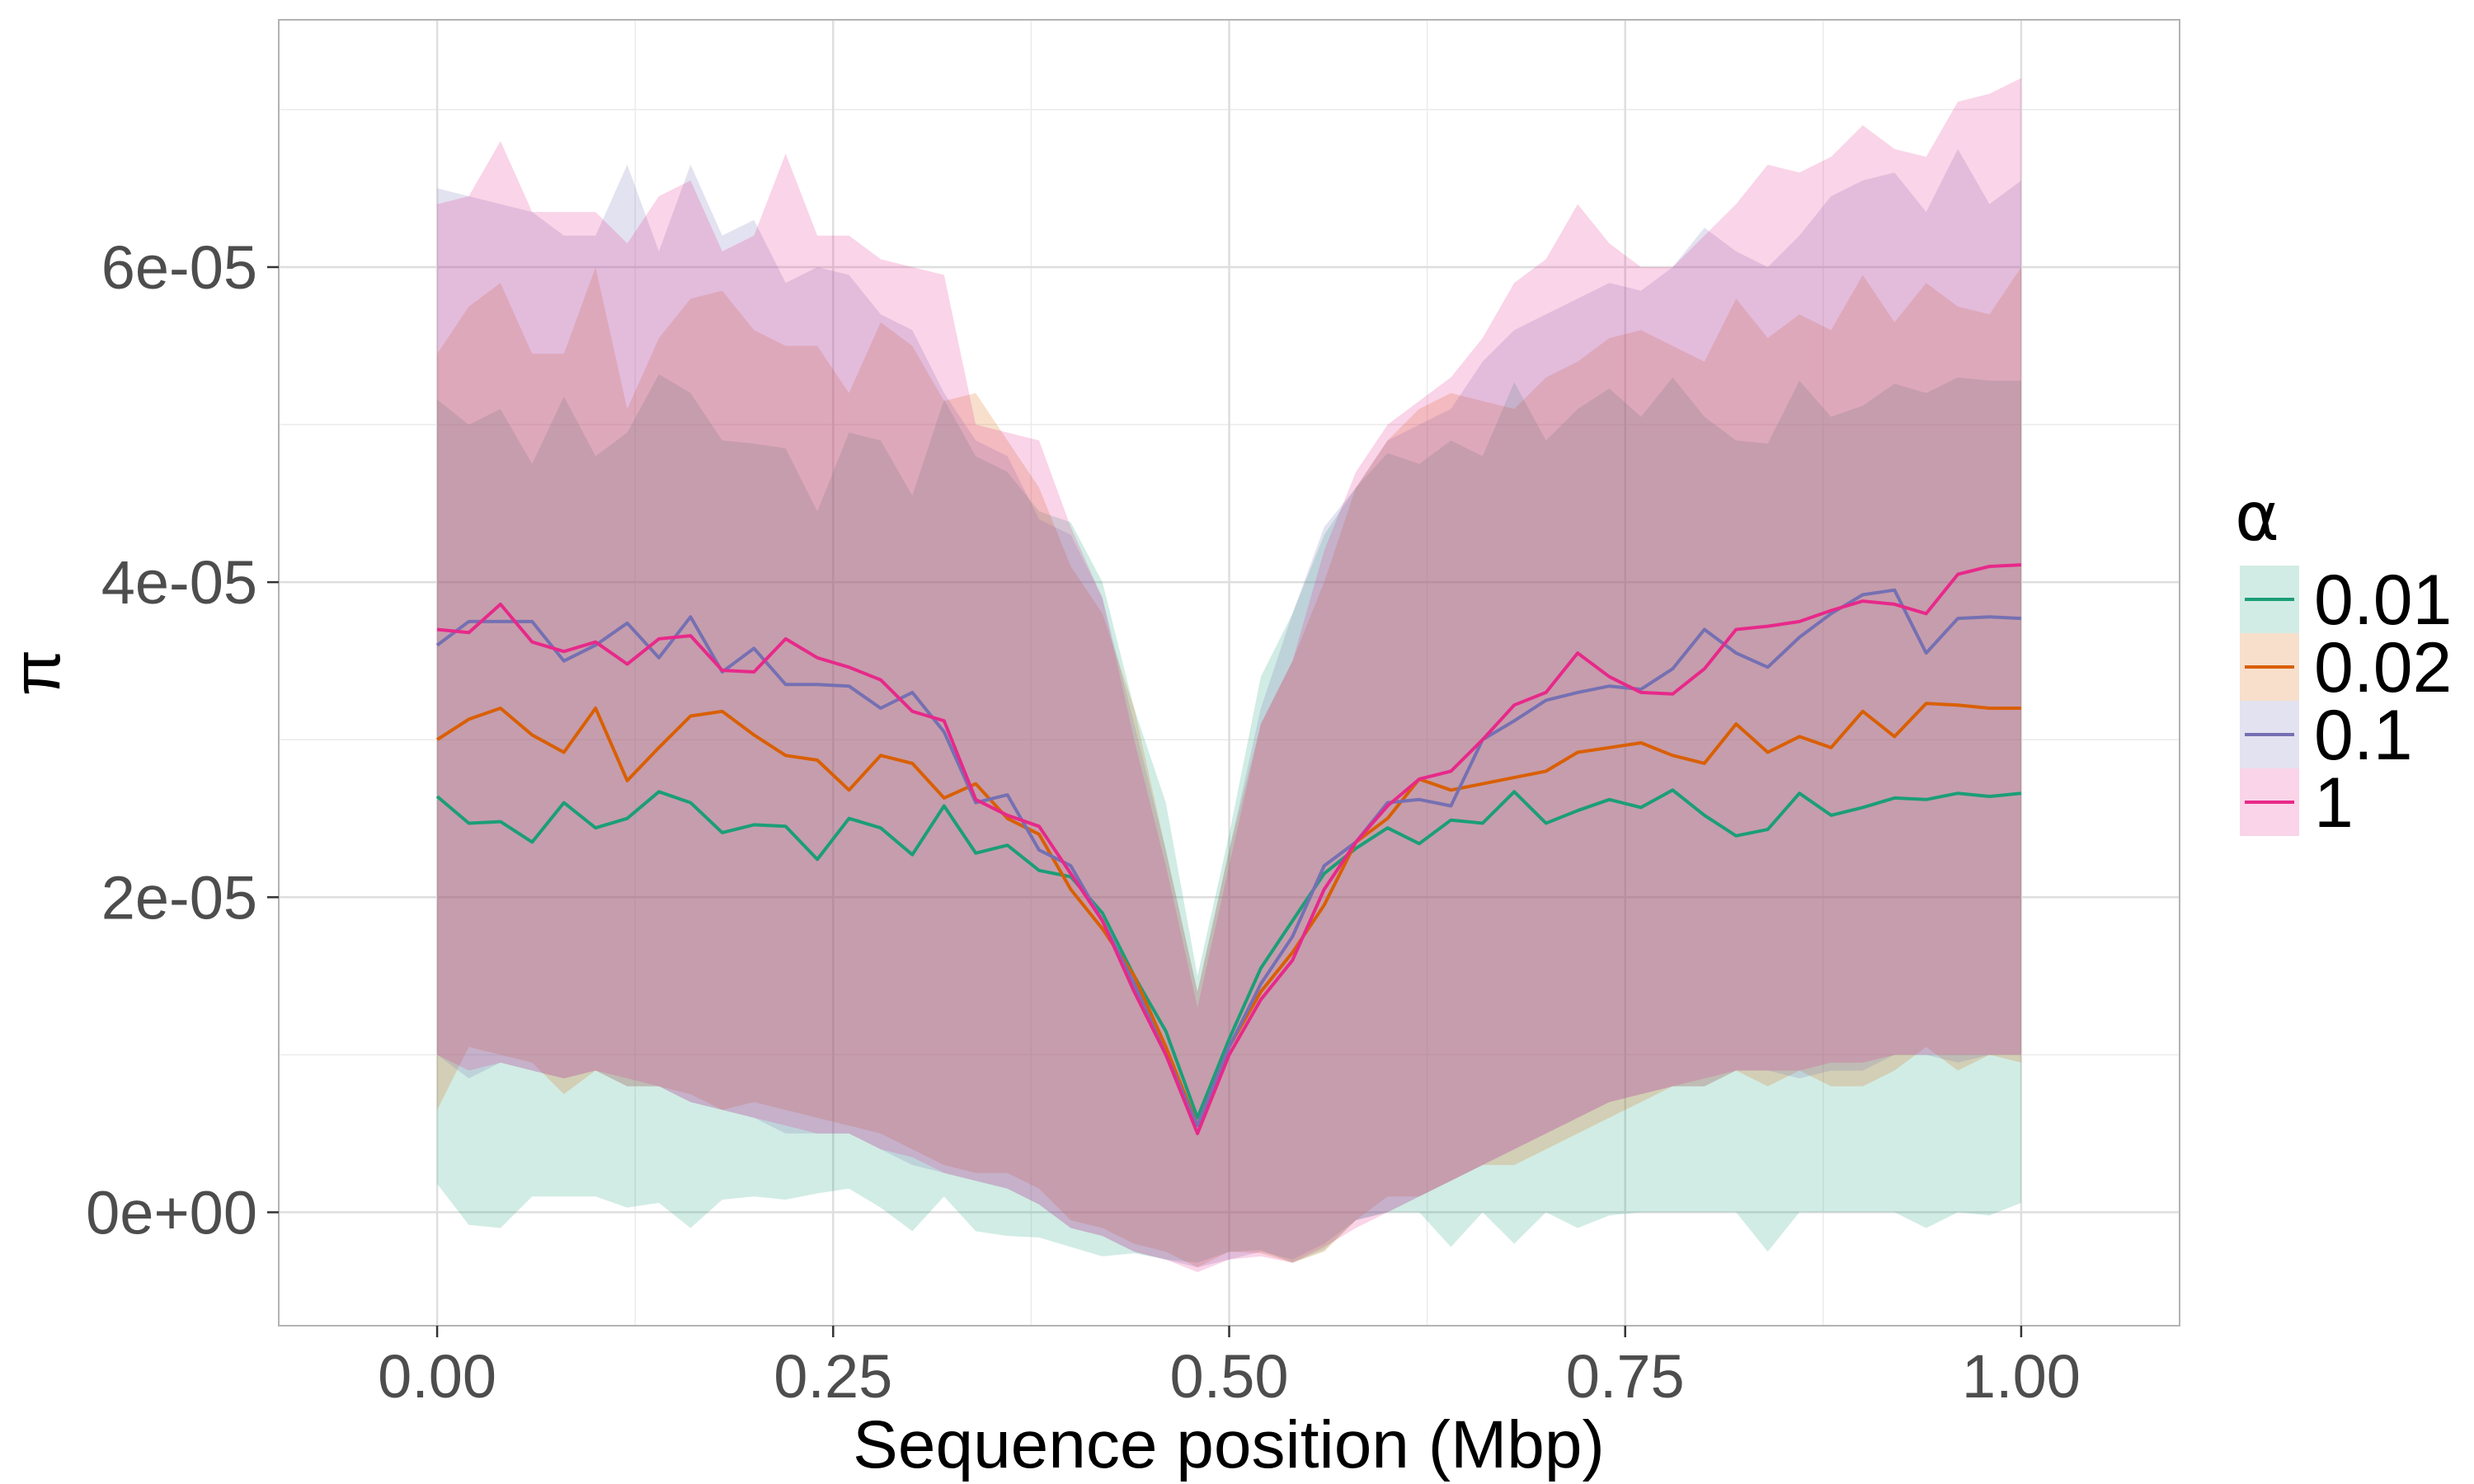  Describe the element at coordinates (437, 1376) in the screenshot. I see `x-tick-label: 0.00` at that location.